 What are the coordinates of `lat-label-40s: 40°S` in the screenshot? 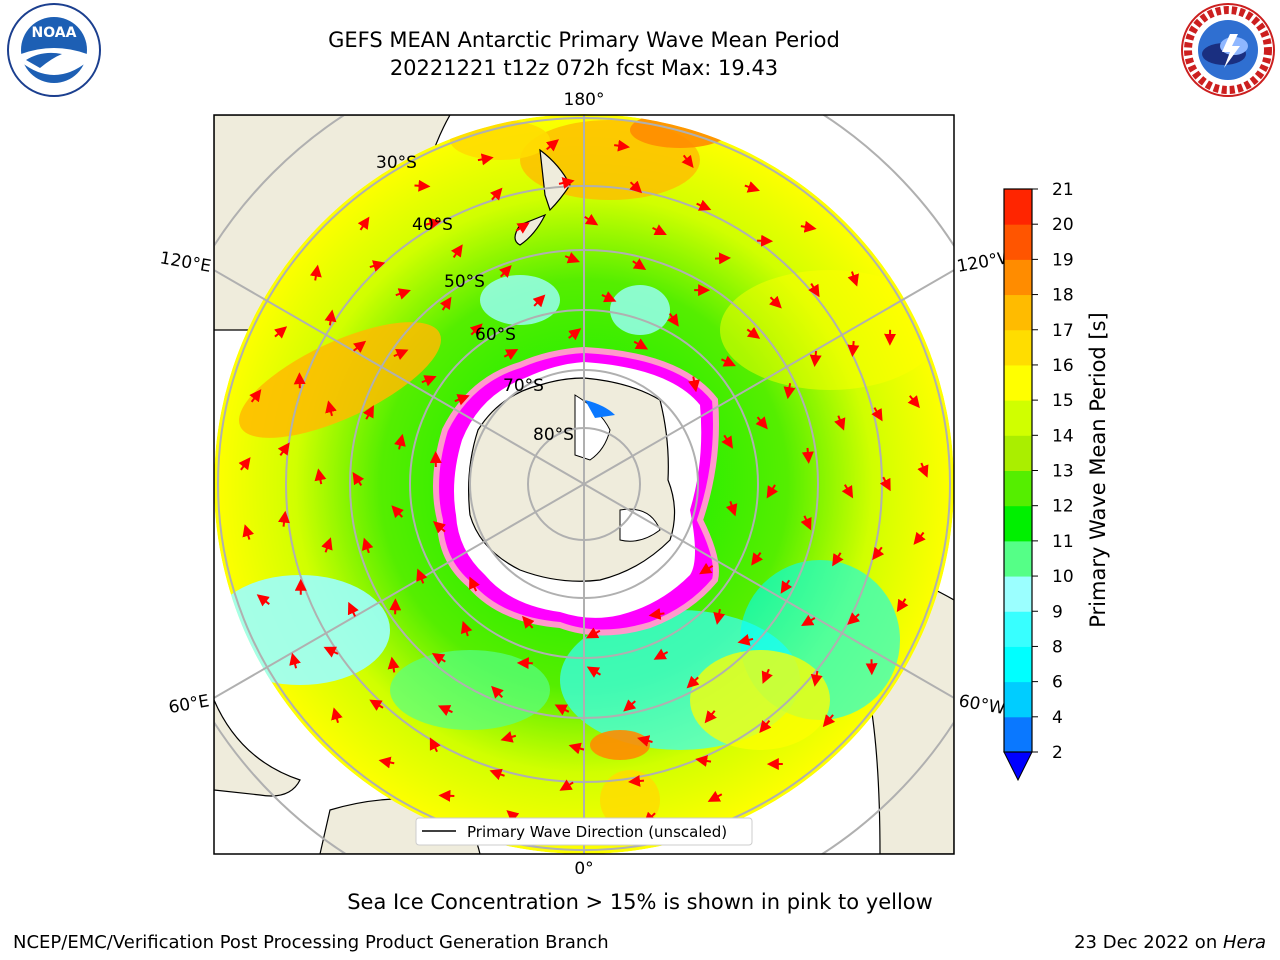 It's located at (432, 225).